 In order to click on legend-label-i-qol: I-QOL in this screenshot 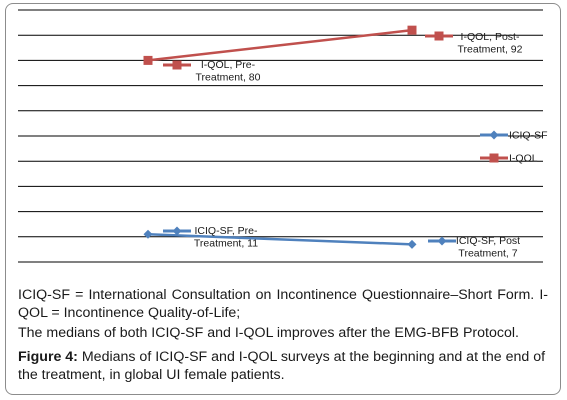, I will do `click(523, 159)`.